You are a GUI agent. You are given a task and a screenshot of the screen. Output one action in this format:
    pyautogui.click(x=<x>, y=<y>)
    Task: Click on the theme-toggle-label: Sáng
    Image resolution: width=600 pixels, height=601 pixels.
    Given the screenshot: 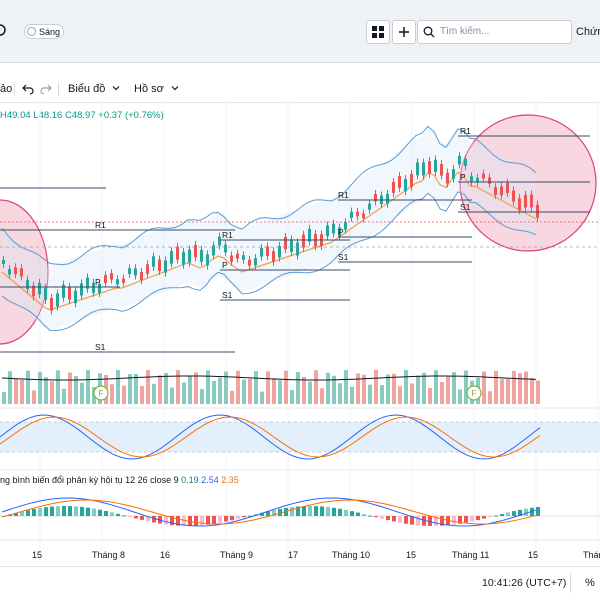 What is the action you would take?
    pyautogui.click(x=50, y=32)
    